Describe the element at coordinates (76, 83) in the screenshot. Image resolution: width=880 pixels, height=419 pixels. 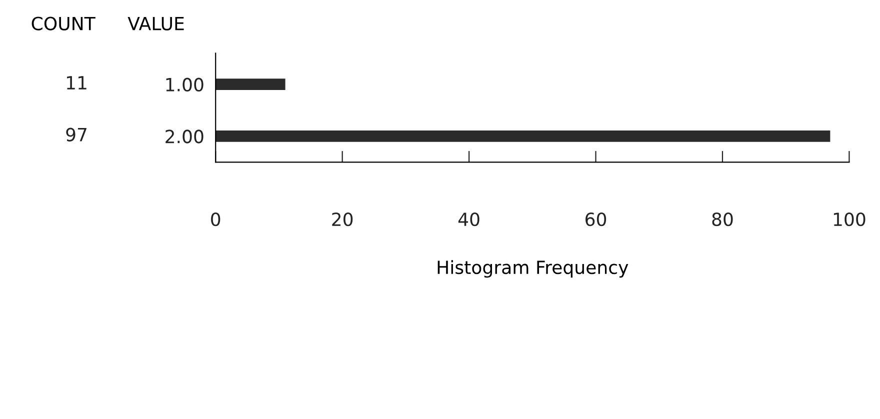
I see `data-label: 11` at that location.